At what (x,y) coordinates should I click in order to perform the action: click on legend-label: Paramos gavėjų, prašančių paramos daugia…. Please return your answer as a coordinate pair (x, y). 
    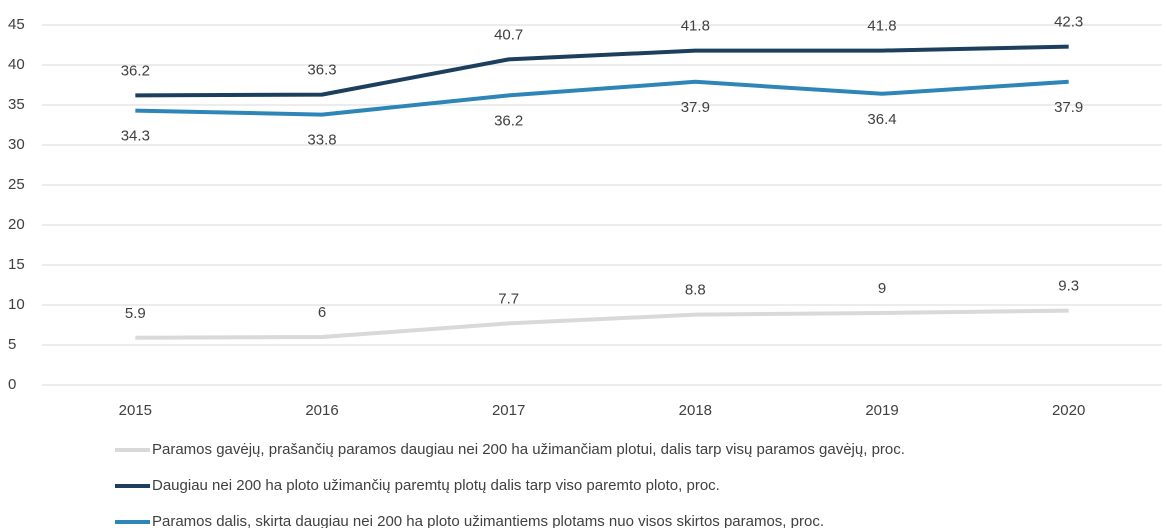
    Looking at the image, I should click on (528, 449).